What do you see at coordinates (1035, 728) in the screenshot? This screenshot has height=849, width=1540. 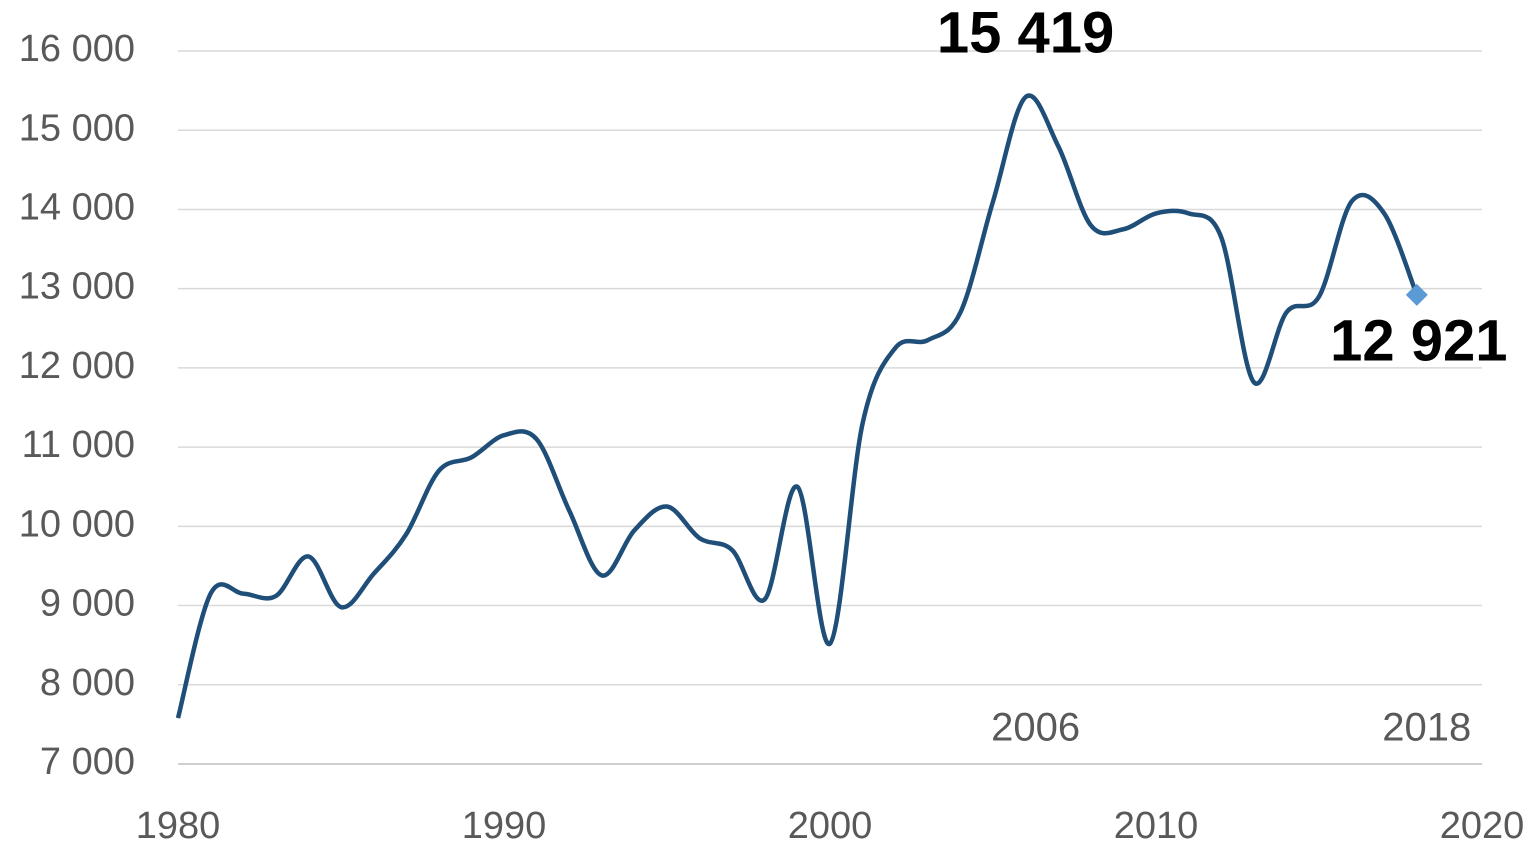 I see `annotation: 2006` at bounding box center [1035, 728].